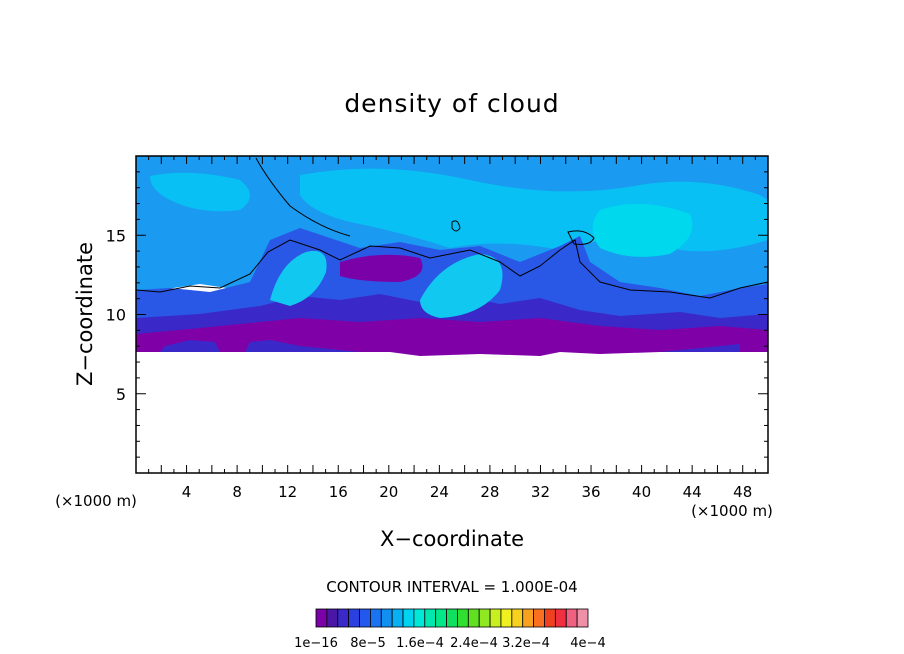 The width and height of the screenshot is (904, 654). Describe the element at coordinates (489, 492) in the screenshot. I see `x-tick-label: 28` at that location.